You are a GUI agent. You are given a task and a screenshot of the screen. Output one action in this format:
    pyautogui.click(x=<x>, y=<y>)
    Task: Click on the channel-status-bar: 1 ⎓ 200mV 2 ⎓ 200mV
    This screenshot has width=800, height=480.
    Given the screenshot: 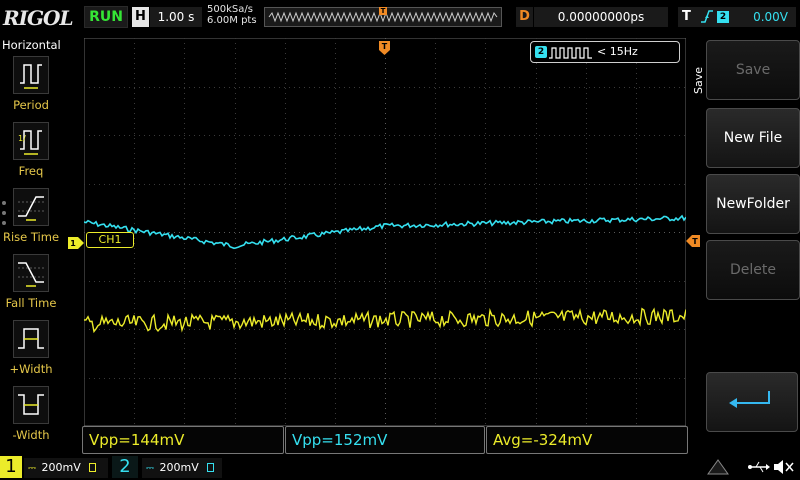 What is the action you would take?
    pyautogui.click(x=400, y=467)
    